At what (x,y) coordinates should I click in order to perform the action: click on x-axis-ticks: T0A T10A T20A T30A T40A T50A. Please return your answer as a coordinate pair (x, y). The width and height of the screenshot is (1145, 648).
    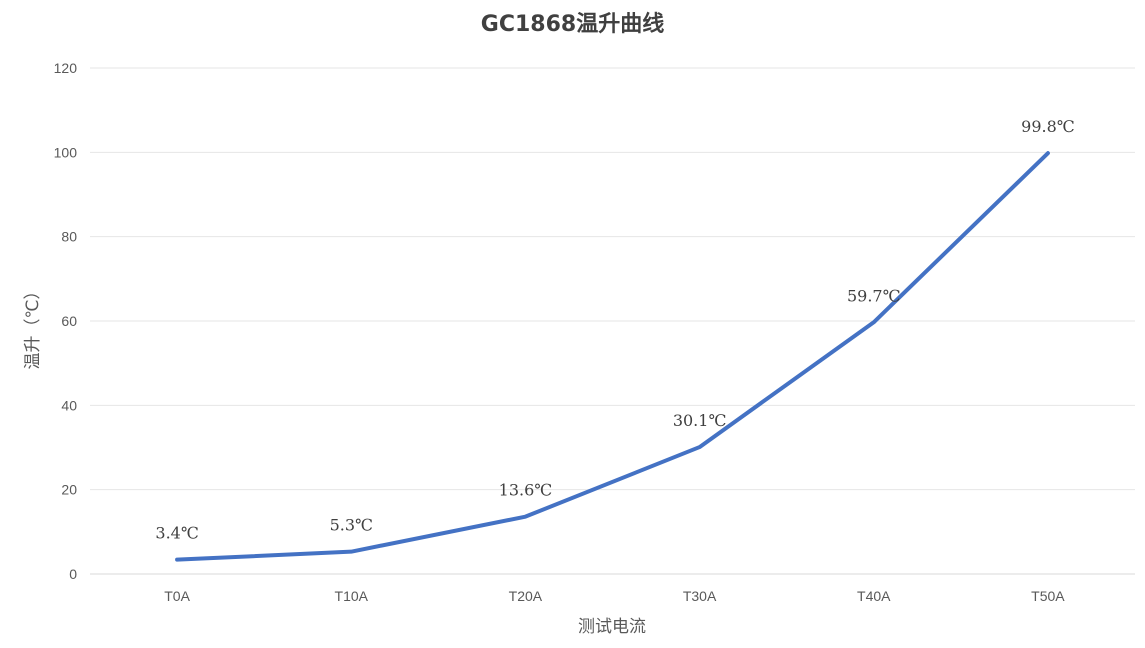
    Looking at the image, I should click on (614, 596).